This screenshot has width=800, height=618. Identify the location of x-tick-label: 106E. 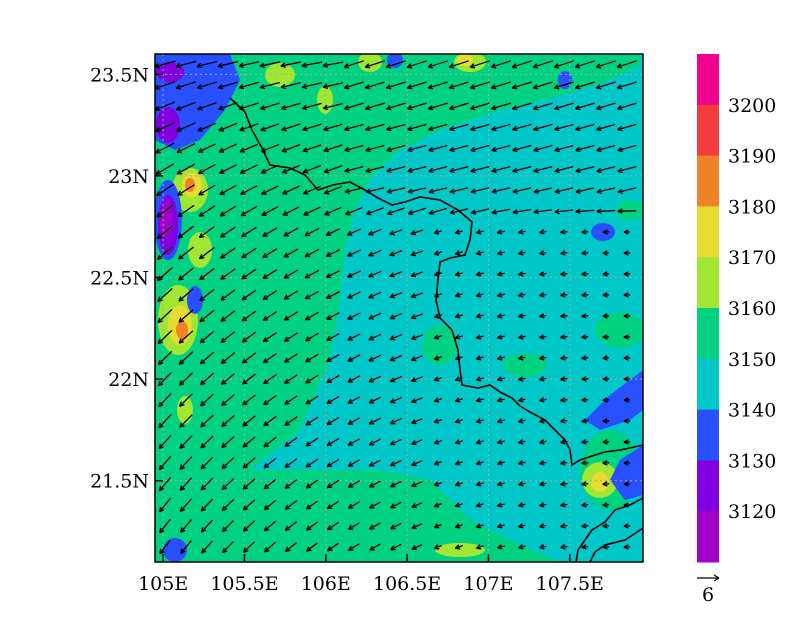
(326, 584).